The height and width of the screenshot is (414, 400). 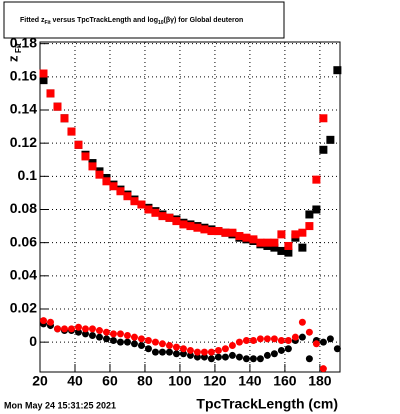 I want to click on y-label-main: z, so click(x=12, y=58).